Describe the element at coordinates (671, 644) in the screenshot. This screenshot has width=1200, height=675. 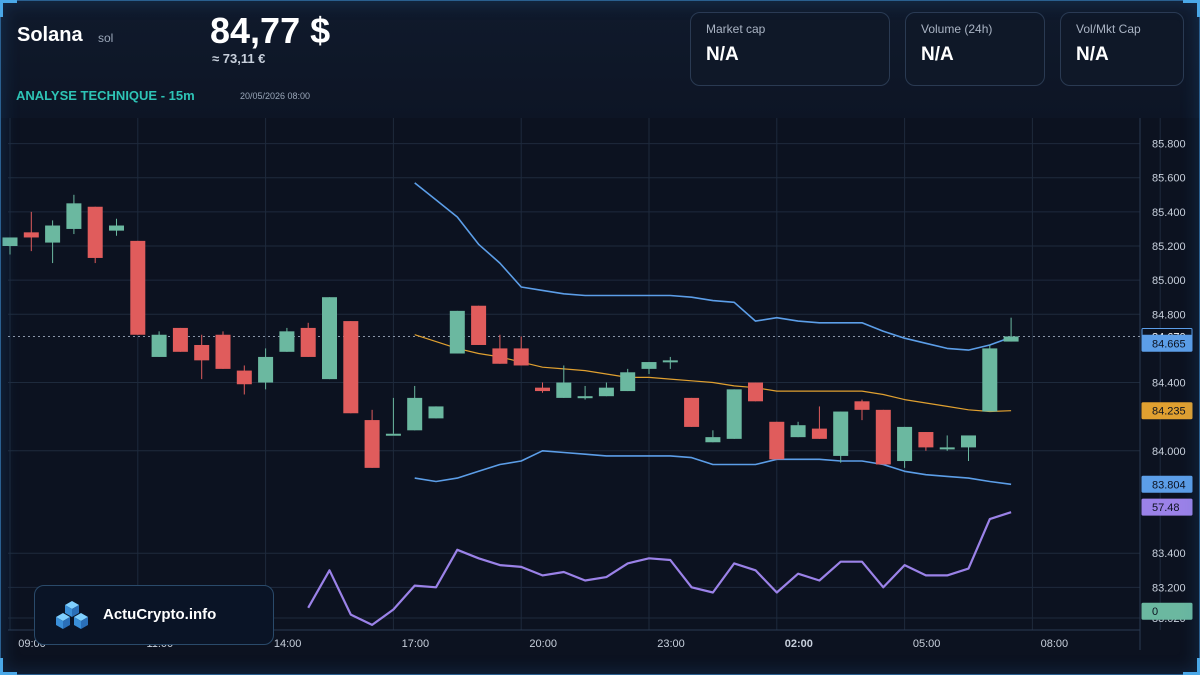
I see `x-tick-label: 23:00` at that location.